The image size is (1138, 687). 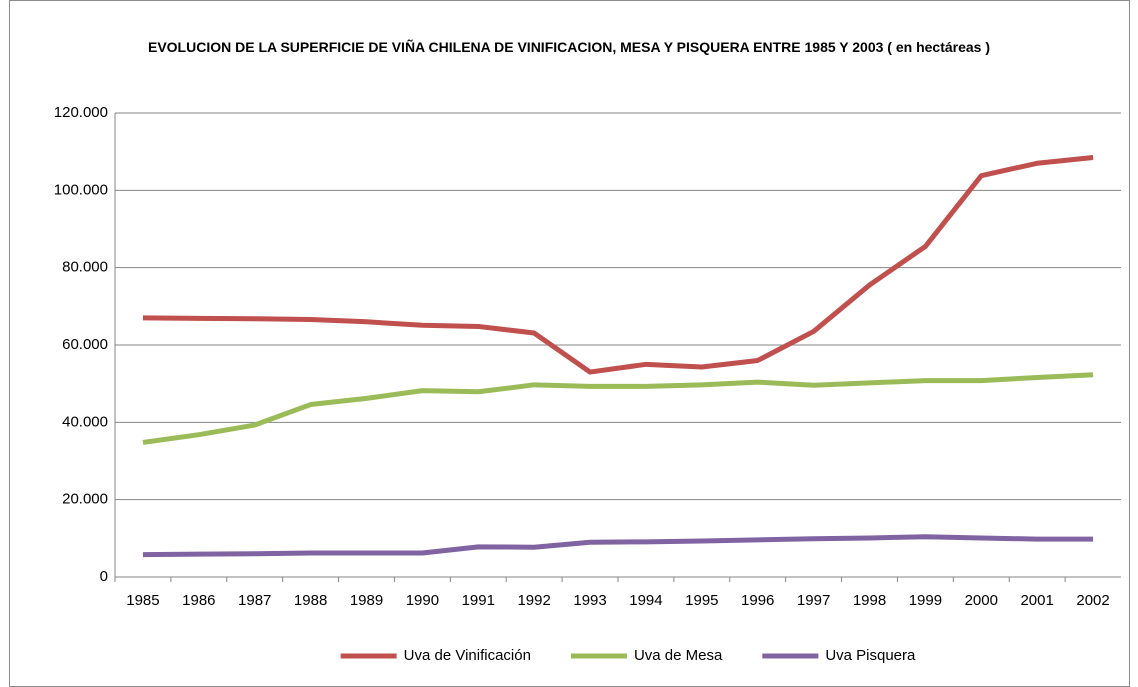 I want to click on x-tick-label: 1986, so click(x=198, y=600).